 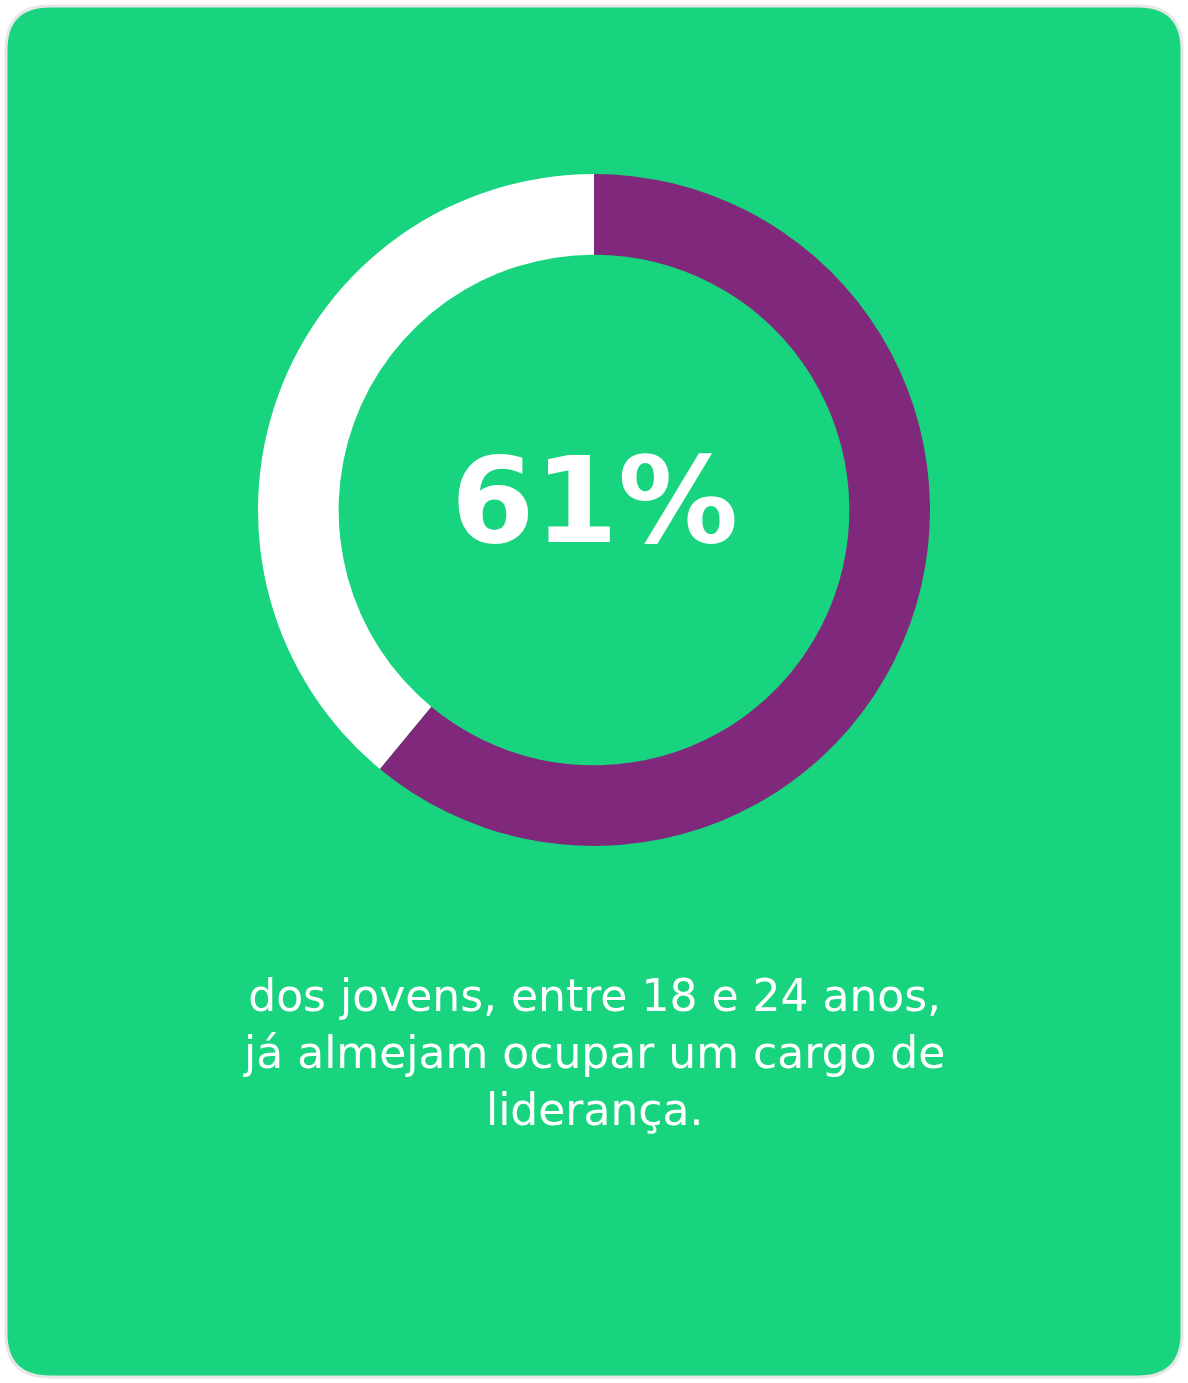 I want to click on text: dos jovens, entre 18 e 24 anos, já almejam ocupar um cargo de liderança., so click(x=594, y=1053).